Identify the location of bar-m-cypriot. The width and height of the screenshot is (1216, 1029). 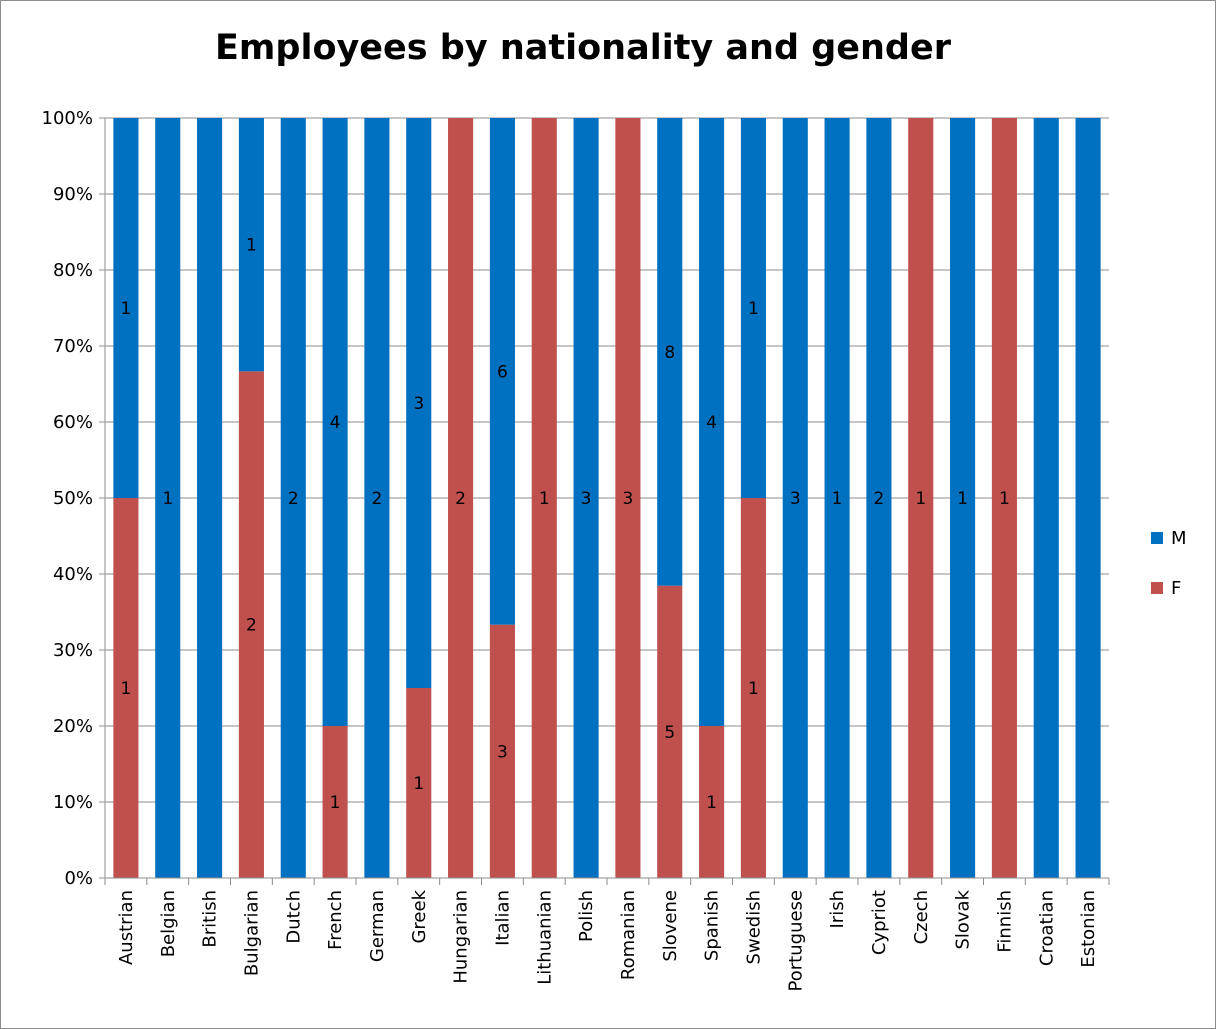
(879, 498).